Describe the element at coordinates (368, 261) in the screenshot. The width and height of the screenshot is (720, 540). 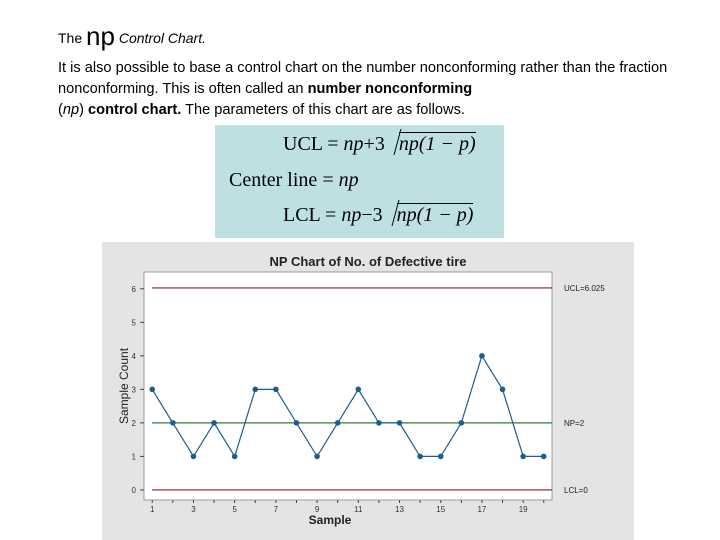
I see `chart-title: NP Chart of No. of Defective tire` at that location.